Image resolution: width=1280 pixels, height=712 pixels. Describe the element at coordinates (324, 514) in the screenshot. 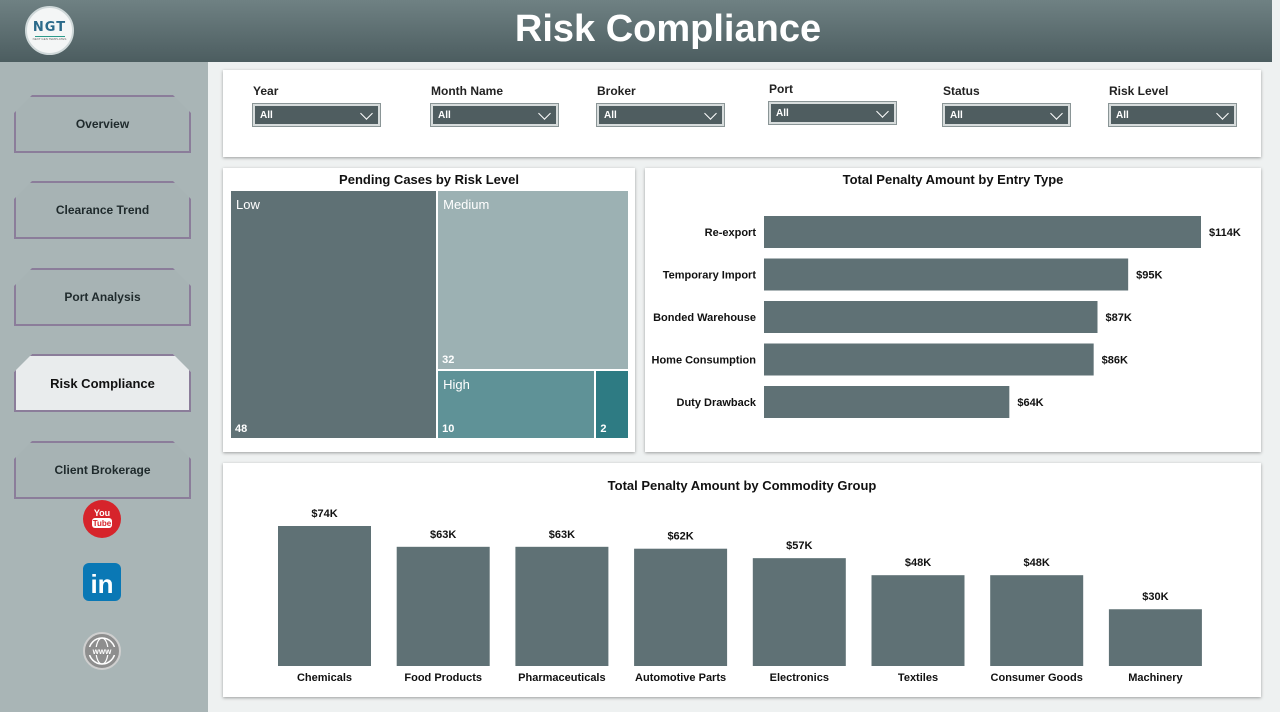

I see `commodity-value-label: $74K` at that location.